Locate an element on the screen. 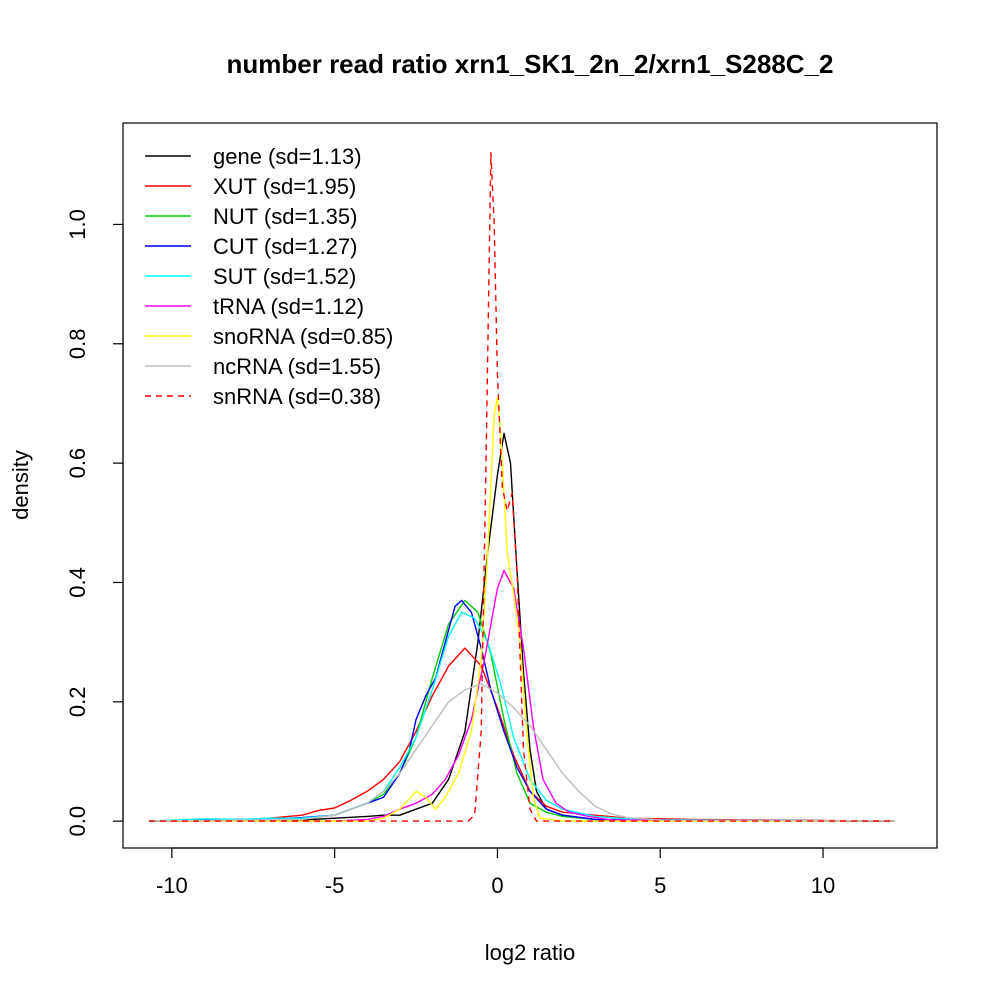 Image resolution: width=1000 pixels, height=1000 pixels. legend-label-CUT: CUT (sd=1.27) is located at coordinates (285, 246).